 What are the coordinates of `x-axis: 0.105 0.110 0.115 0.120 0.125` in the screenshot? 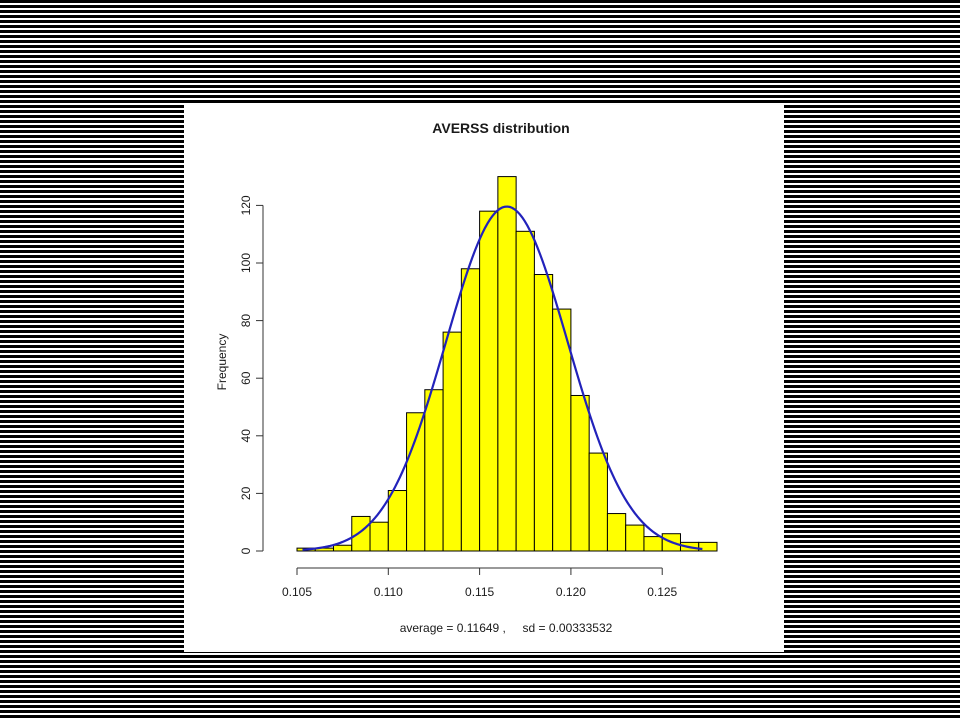 It's located at (480, 583).